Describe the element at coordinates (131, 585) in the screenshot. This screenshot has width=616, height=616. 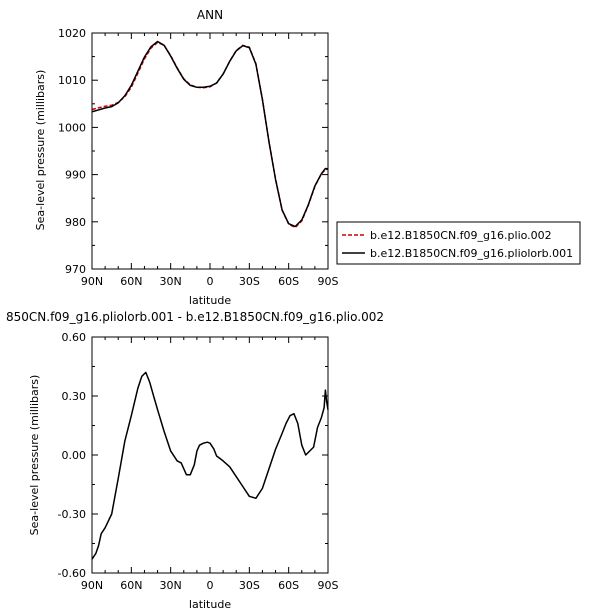
I see `chart-bottom-xtick-label: 60N` at that location.